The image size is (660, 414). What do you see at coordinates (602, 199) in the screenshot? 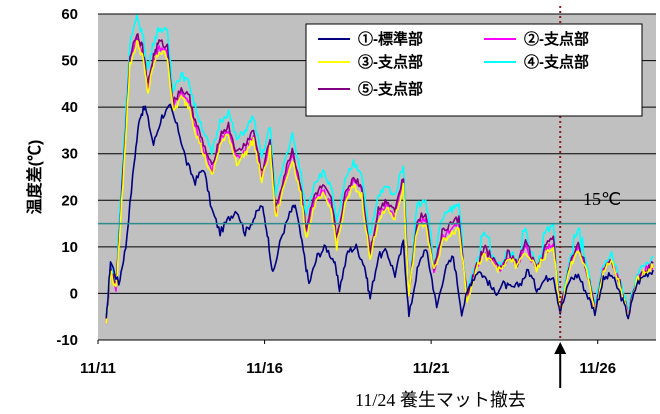
I see `reference-line-label: 15℃` at bounding box center [602, 199].